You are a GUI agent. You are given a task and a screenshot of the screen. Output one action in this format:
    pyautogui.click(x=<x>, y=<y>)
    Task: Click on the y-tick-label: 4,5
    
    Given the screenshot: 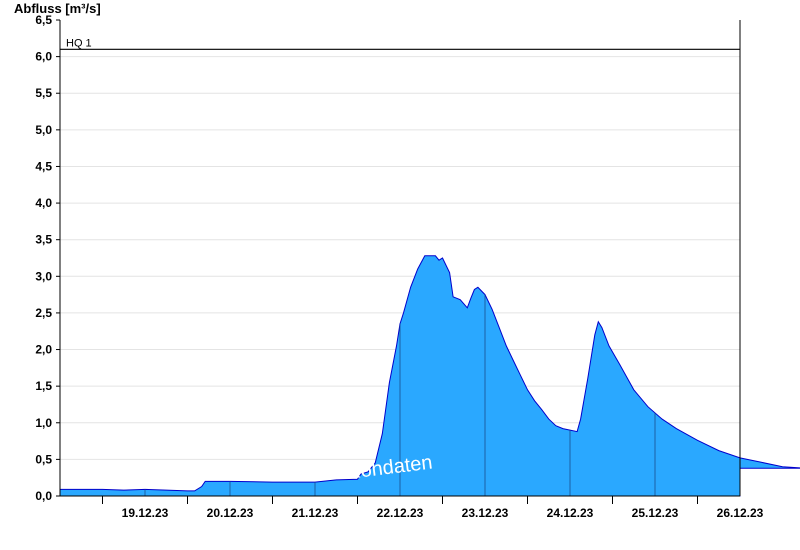 What is the action you would take?
    pyautogui.click(x=43, y=166)
    